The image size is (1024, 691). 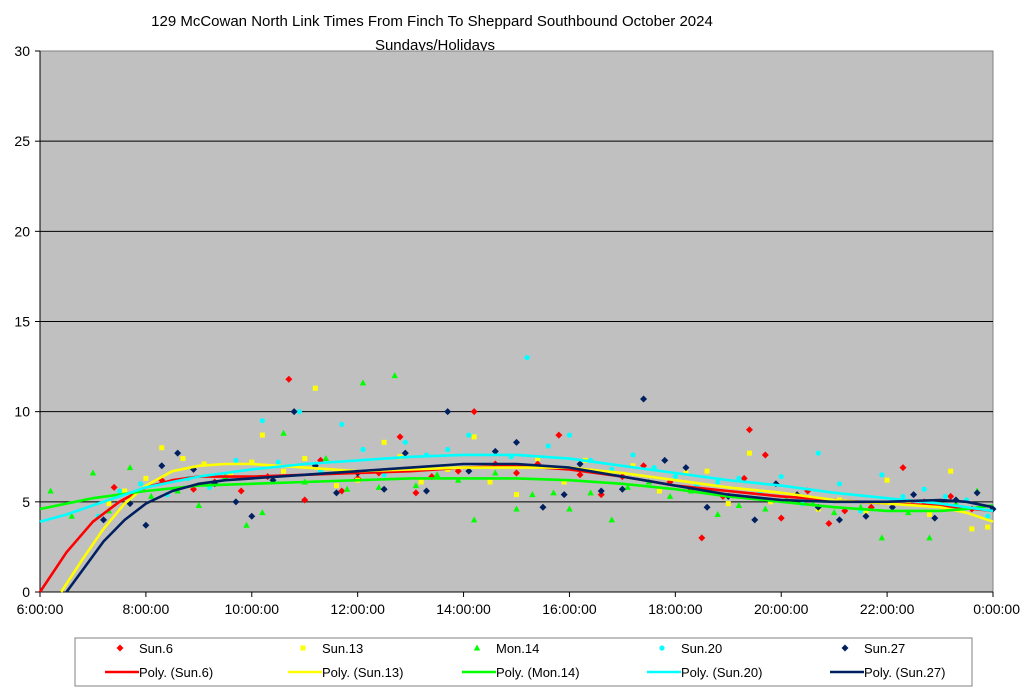 What do you see at coordinates (156, 648) in the screenshot?
I see `legend-label: Sun.6` at bounding box center [156, 648].